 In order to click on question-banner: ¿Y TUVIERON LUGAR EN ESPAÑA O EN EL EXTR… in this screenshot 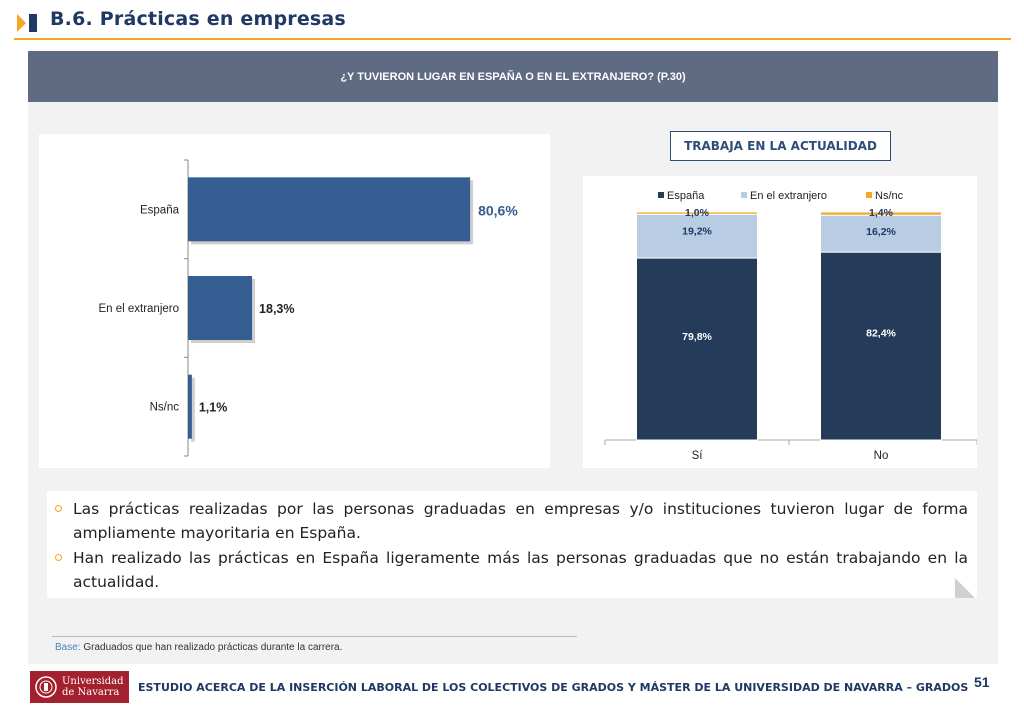, I will do `click(513, 76)`.